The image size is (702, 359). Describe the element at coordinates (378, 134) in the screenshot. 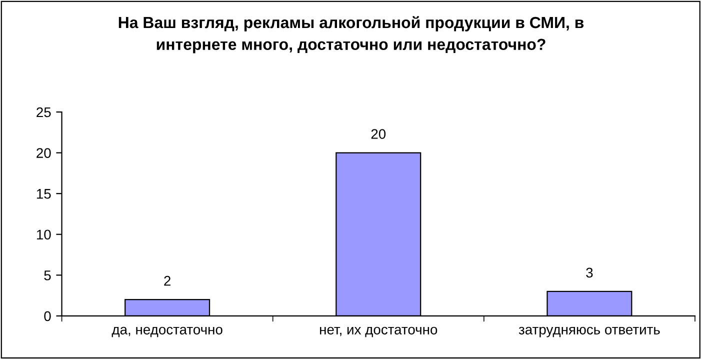

I see `data-label: 20` at that location.